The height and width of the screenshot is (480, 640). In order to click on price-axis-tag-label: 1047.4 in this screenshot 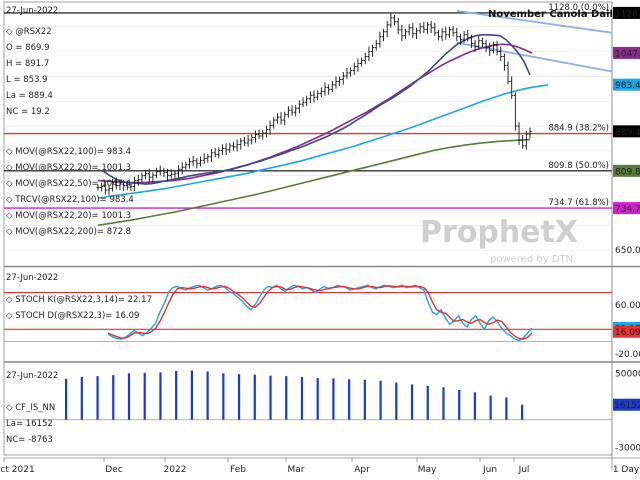, I will do `click(627, 54)`.